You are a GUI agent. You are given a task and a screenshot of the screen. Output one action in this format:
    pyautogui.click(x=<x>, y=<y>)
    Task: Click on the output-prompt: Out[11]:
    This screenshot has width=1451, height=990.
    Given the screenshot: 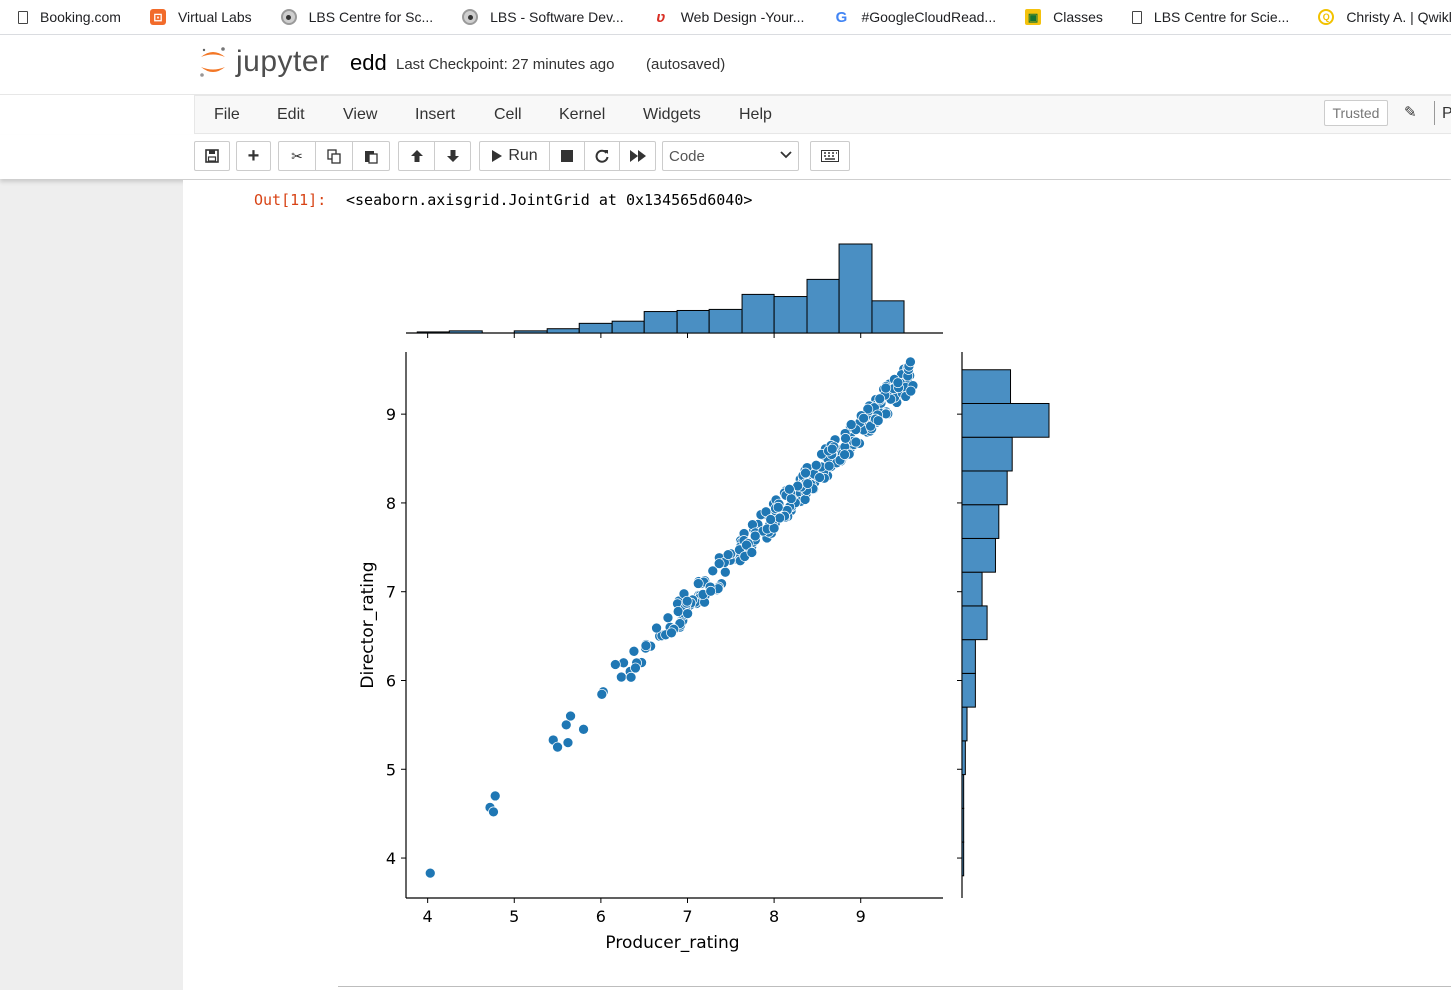 What is the action you would take?
    pyautogui.click(x=290, y=200)
    